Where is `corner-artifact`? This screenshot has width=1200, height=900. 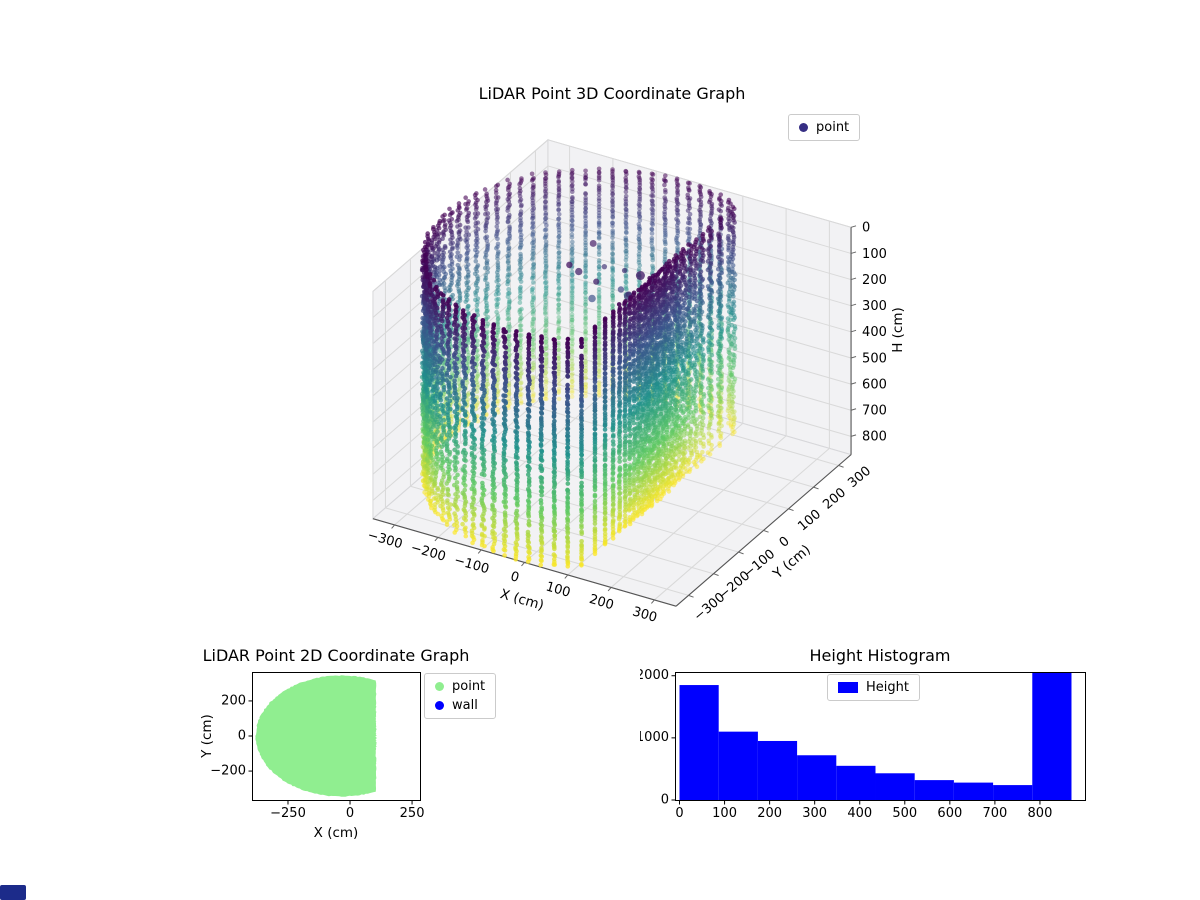
corner-artifact is located at coordinates (13, 892).